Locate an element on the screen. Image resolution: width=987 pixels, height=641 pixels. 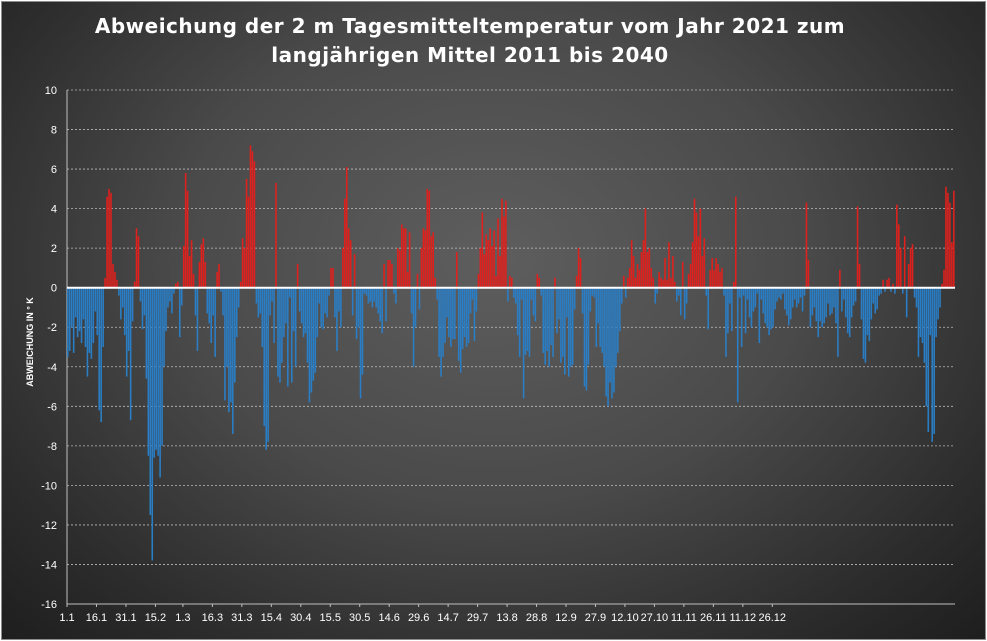
x-tick-label: 16.3 is located at coordinates (212, 618).